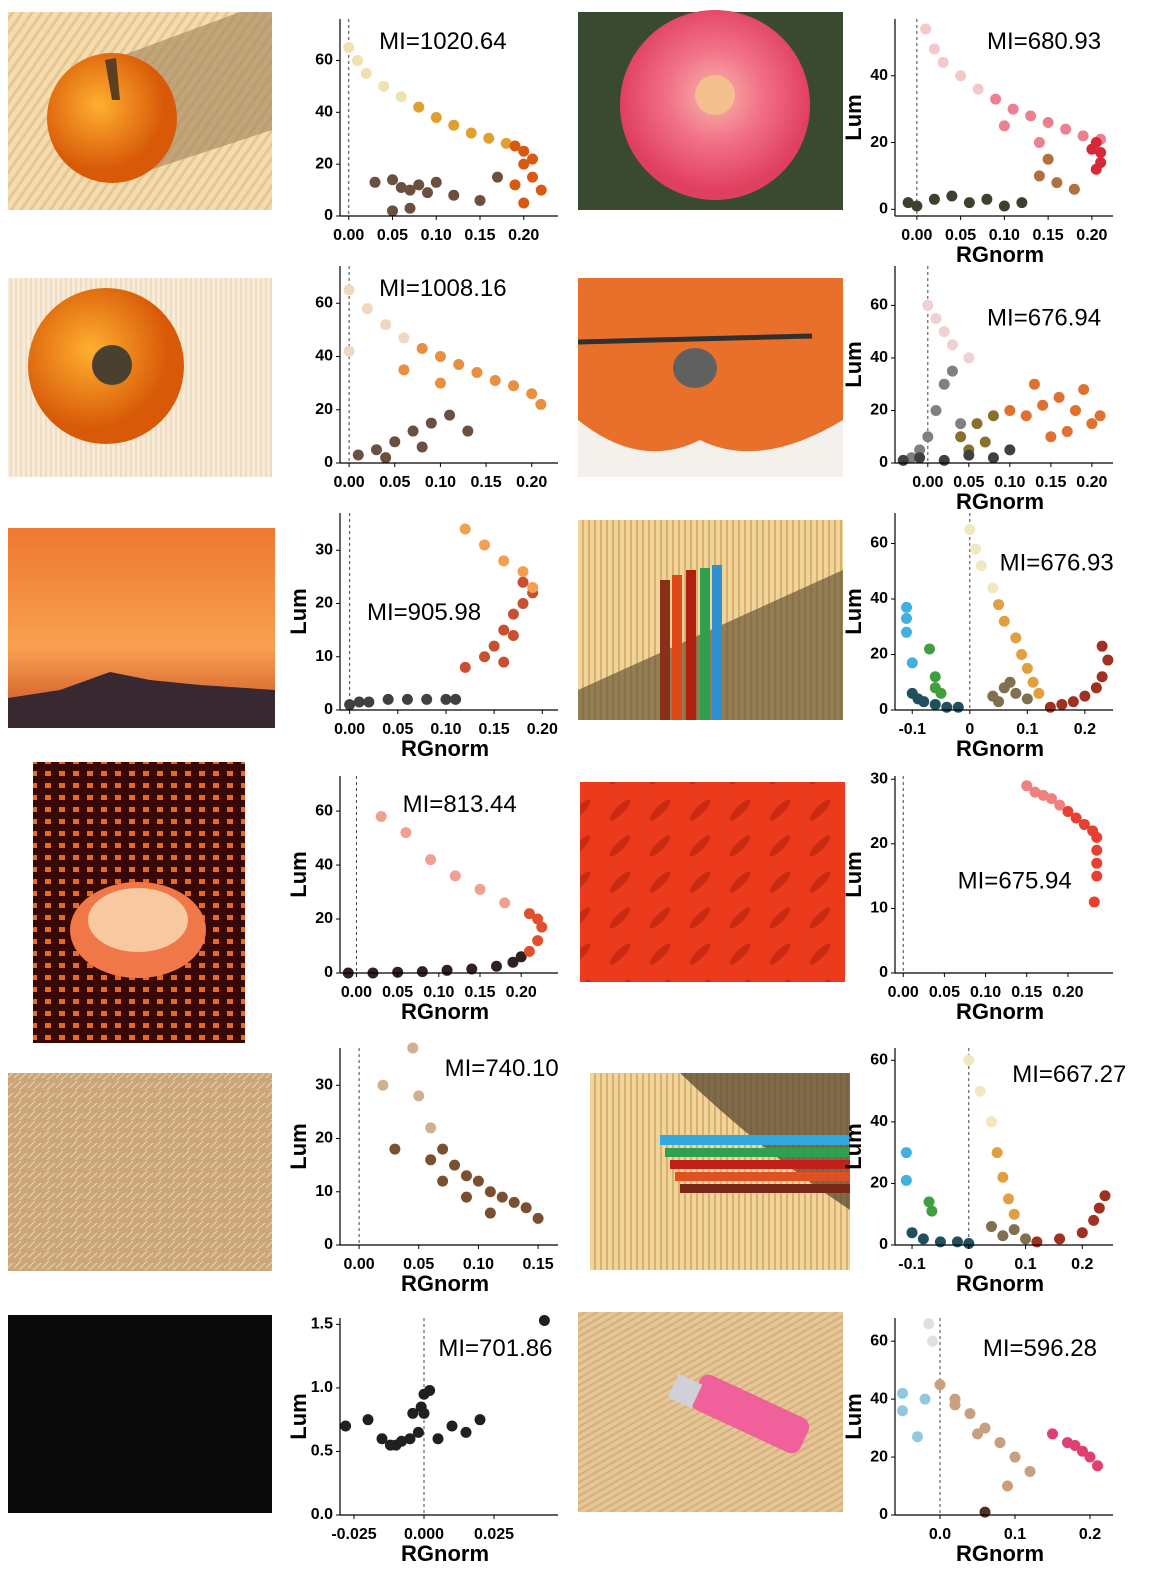 This screenshot has height=1592, width=1153. Describe the element at coordinates (442, 41) in the screenshot. I see `mi-annotation: MI=1020.64` at that location.